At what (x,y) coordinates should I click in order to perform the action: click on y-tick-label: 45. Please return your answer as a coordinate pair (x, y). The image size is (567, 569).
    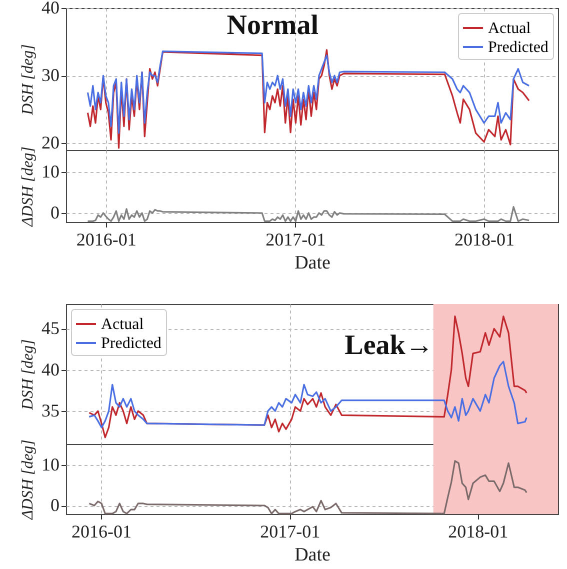
    Looking at the image, I should click on (51, 328).